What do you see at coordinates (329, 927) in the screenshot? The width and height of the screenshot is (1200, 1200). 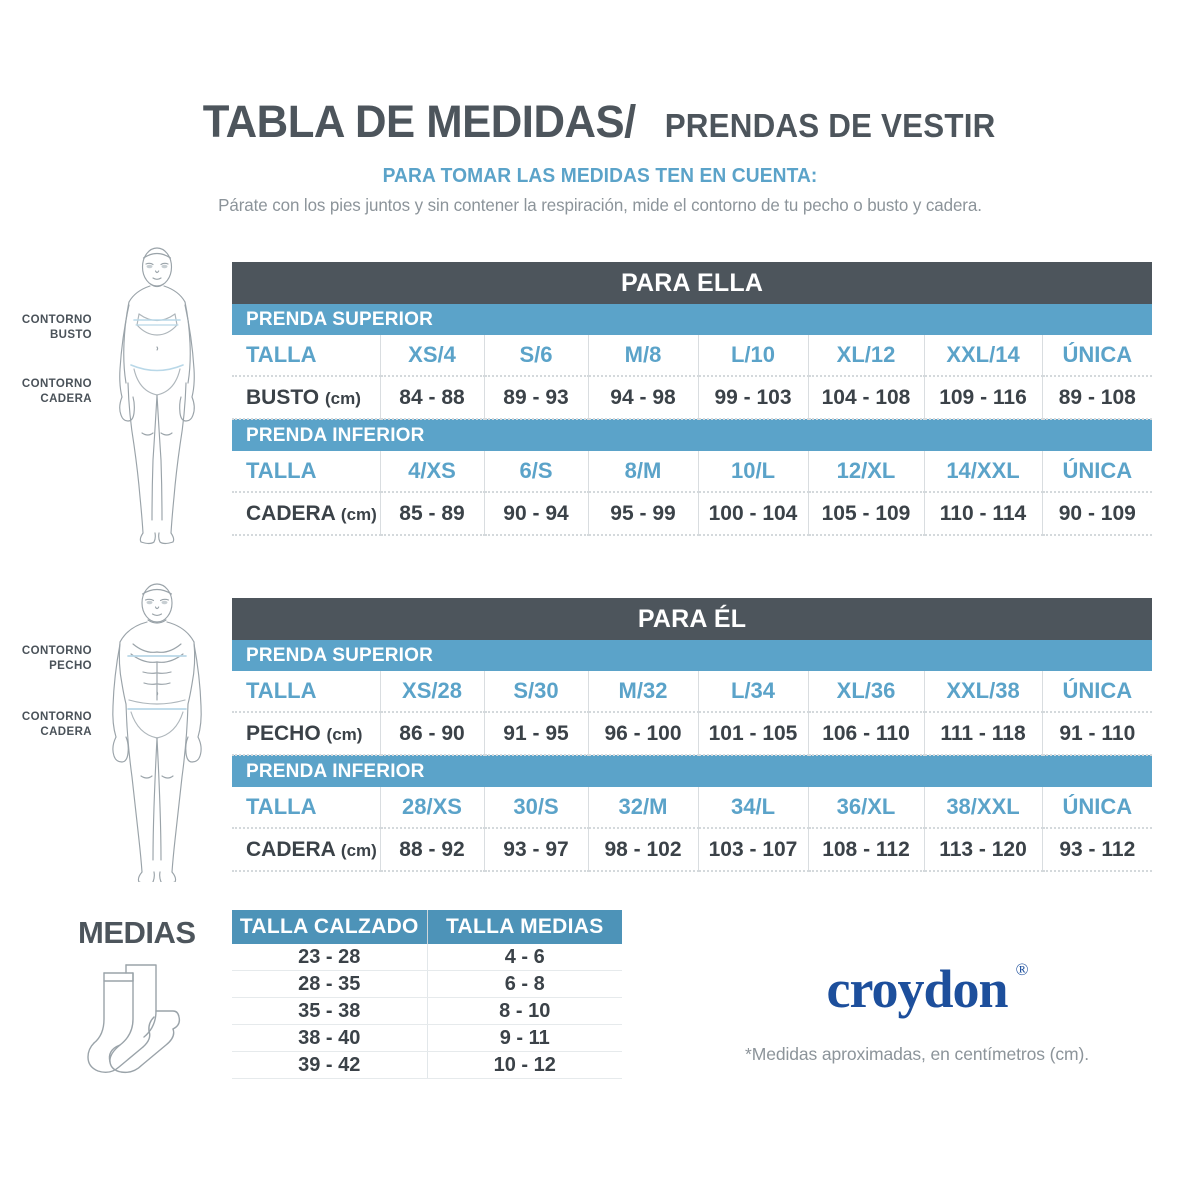 I see `medias-col-header-0: TALLA CALZADO` at bounding box center [329, 927].